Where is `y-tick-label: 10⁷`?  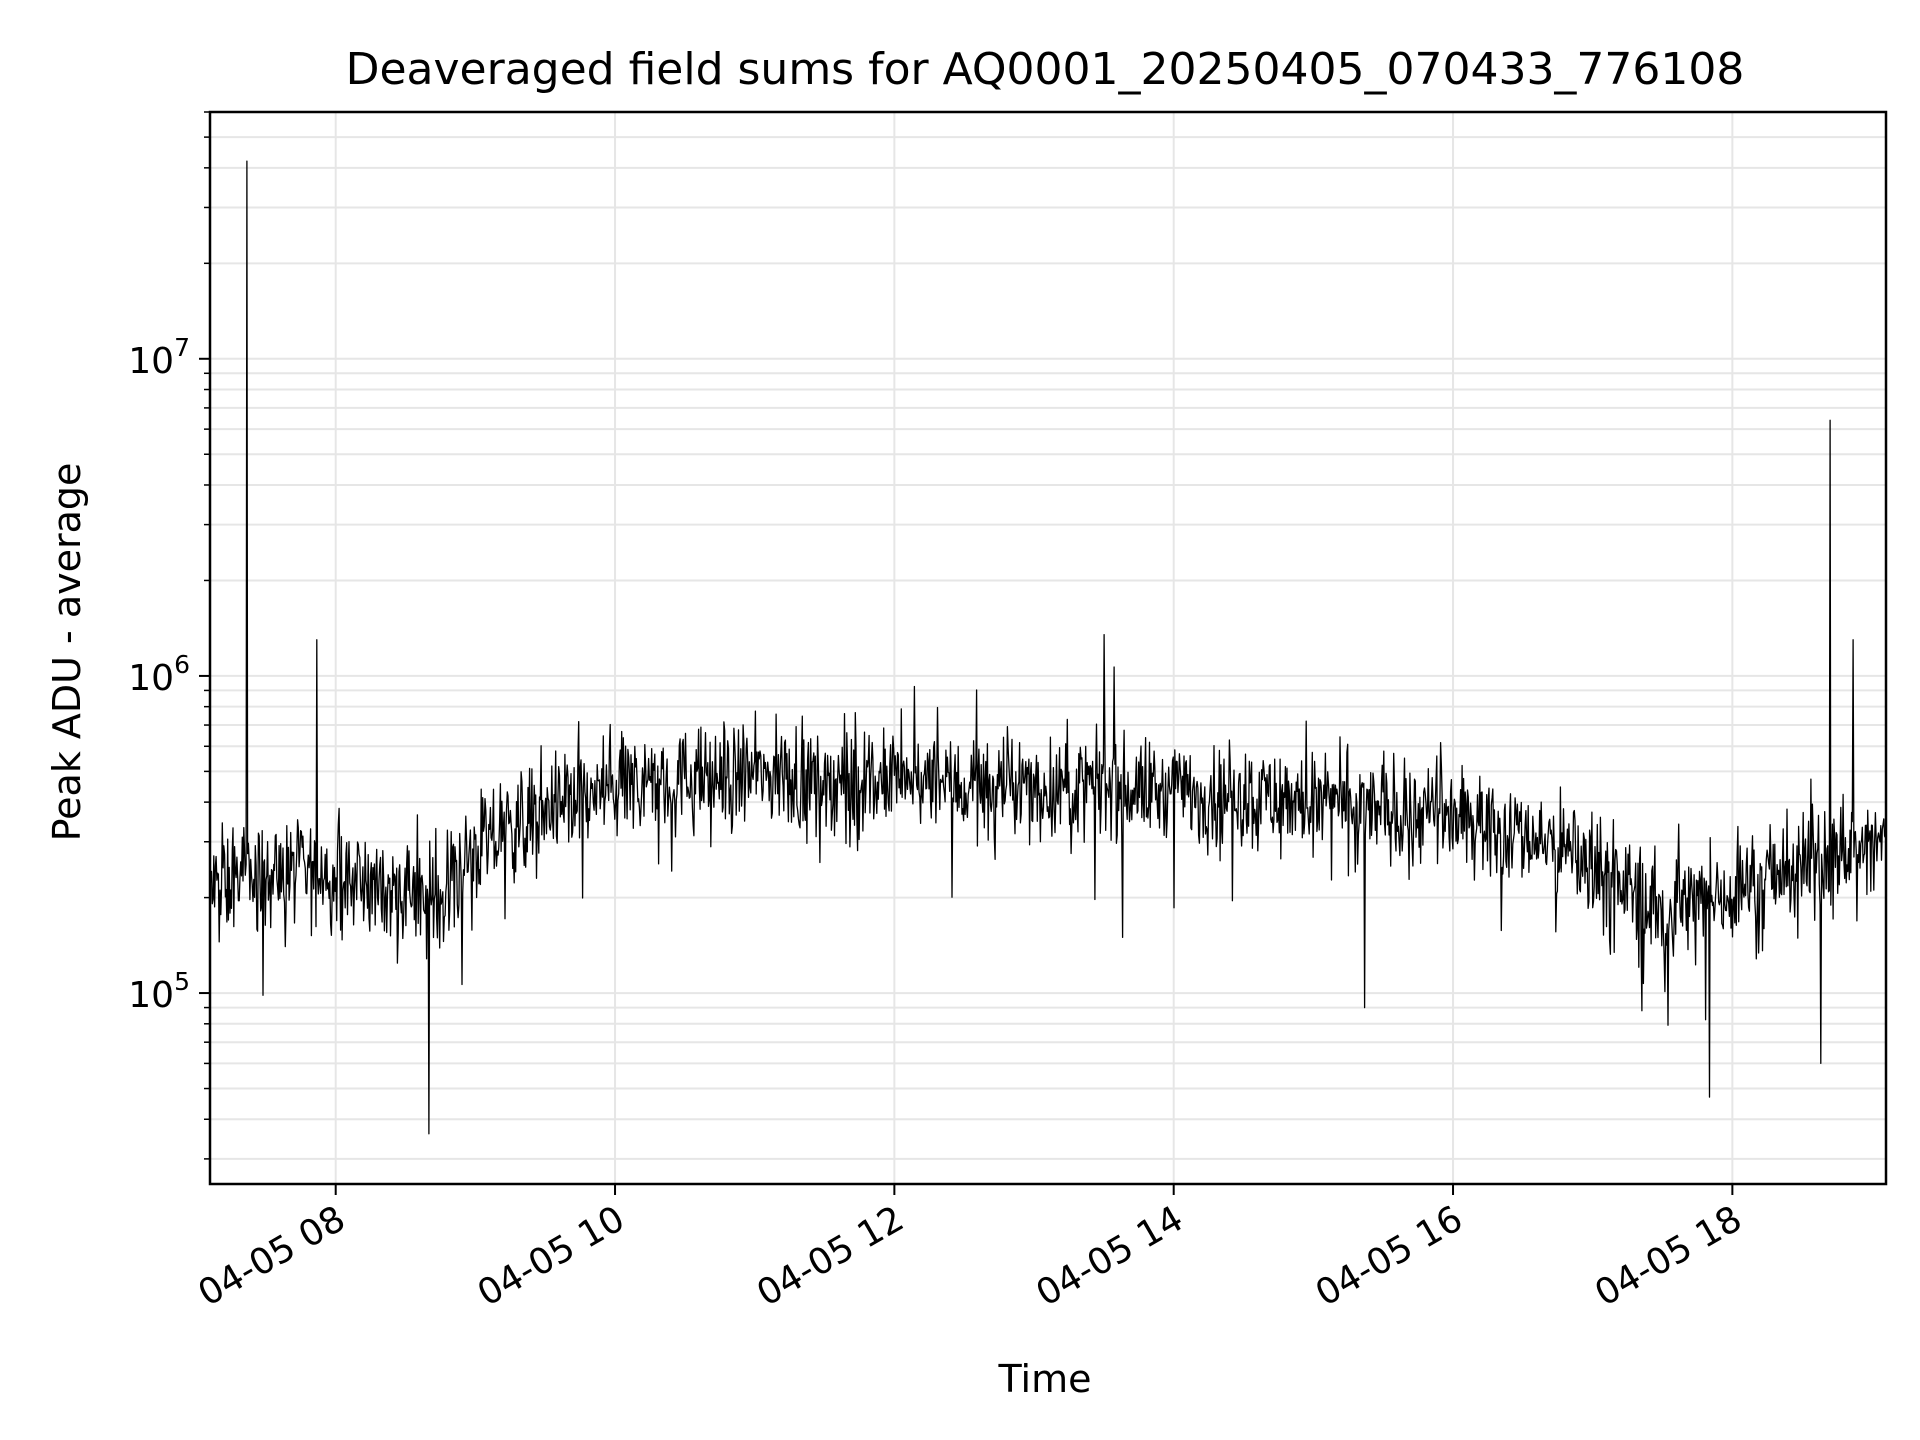 y-tick-label: 10⁷ is located at coordinates (159, 357).